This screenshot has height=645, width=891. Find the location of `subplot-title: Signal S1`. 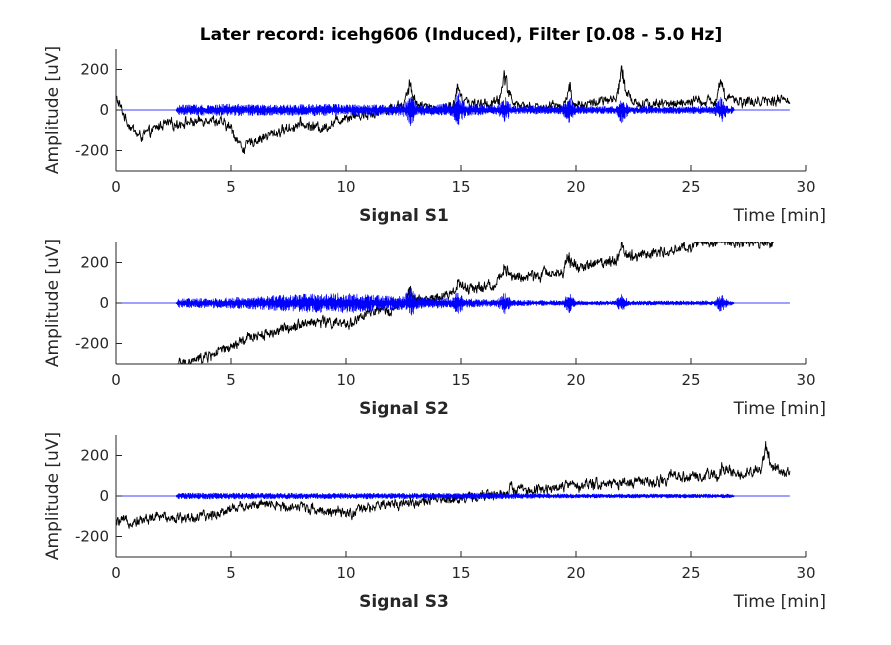

subplot-title: Signal S1 is located at coordinates (404, 216).